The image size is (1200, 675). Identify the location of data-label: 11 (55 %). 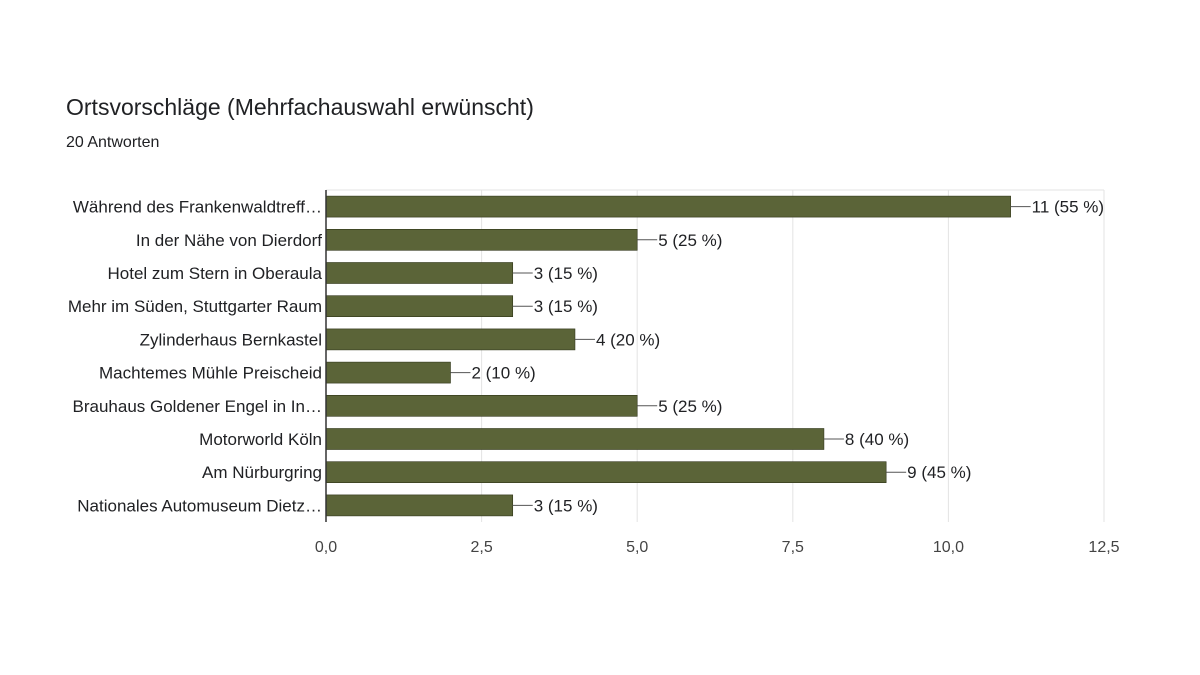
(1068, 207).